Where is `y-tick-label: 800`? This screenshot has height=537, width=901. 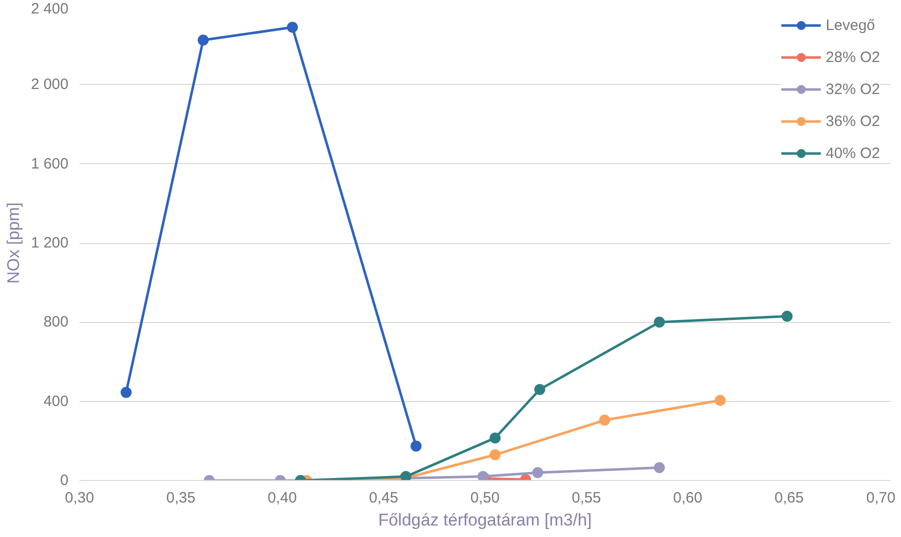
y-tick-label: 800 is located at coordinates (56, 322).